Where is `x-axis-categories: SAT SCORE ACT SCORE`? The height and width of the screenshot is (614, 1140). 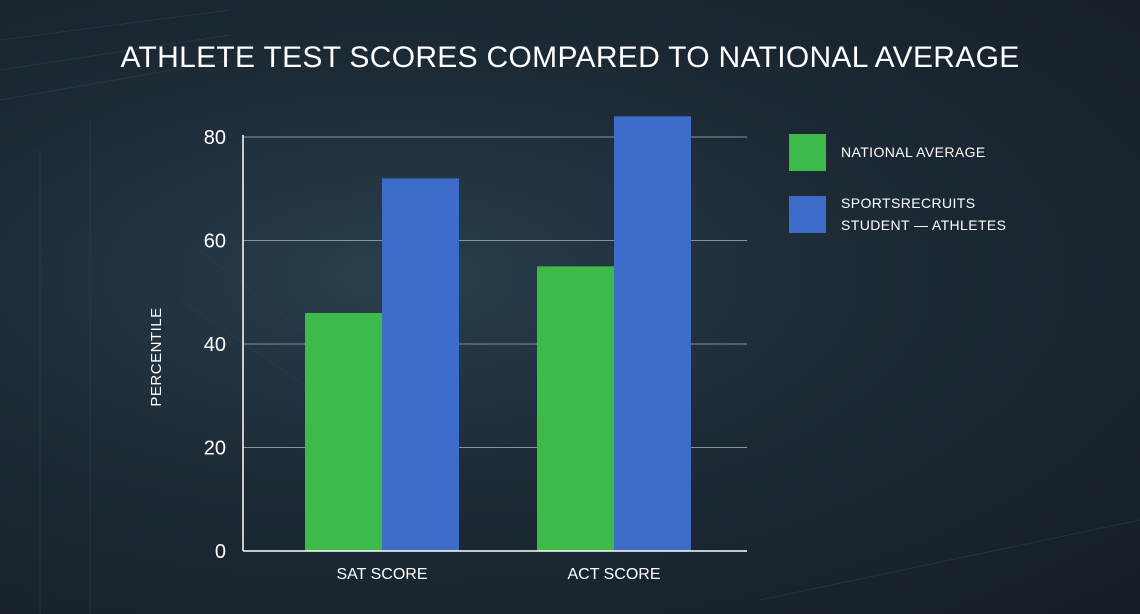 x-axis-categories: SAT SCORE ACT SCORE is located at coordinates (499, 574).